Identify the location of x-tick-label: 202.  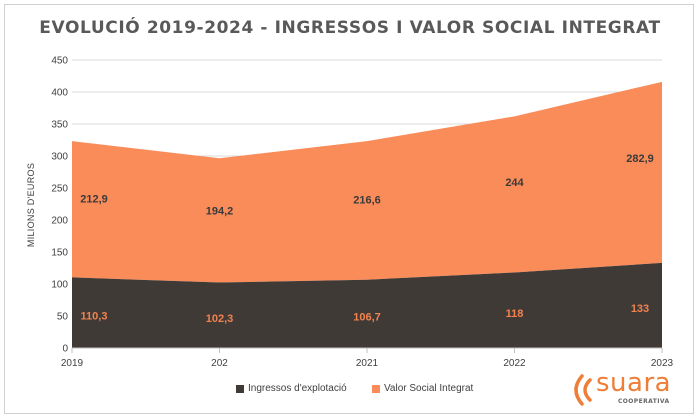
(219, 363).